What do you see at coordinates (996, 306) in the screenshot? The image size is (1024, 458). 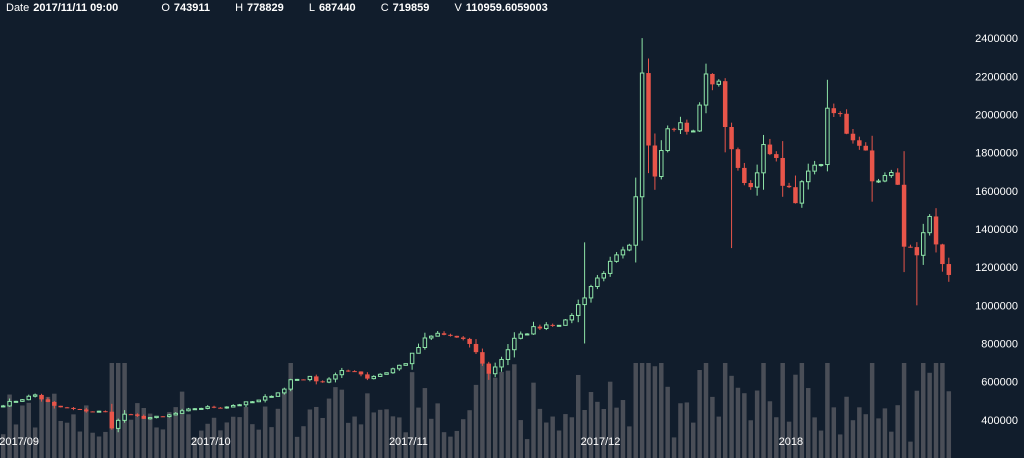 I see `y-tick-label: 1000000` at bounding box center [996, 306].